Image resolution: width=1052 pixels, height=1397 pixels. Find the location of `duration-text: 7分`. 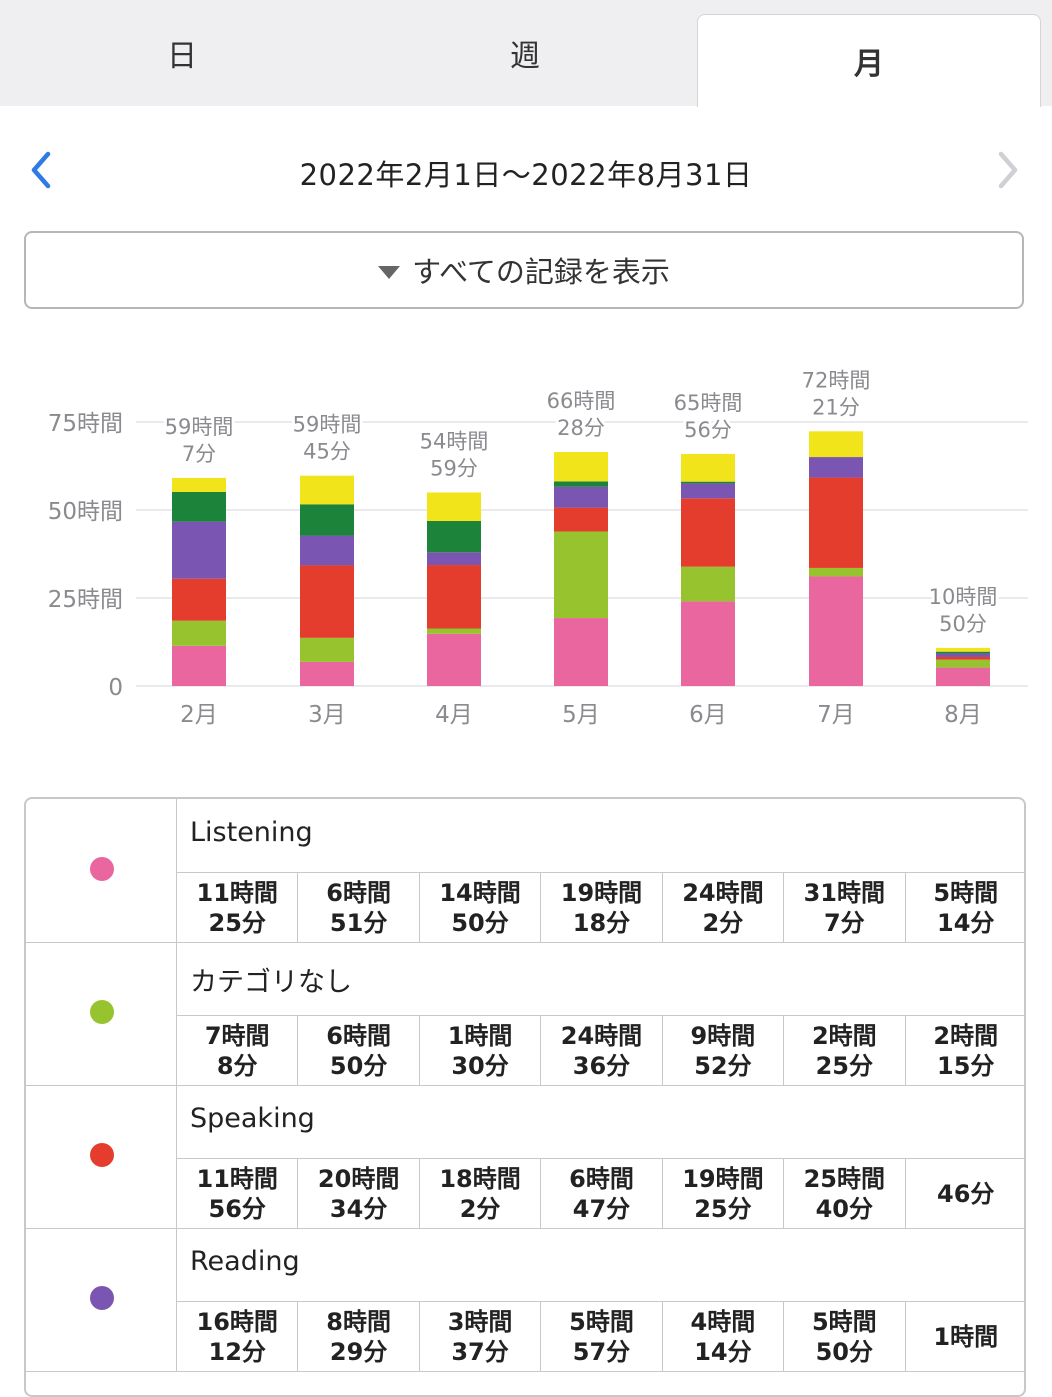

duration-text: 7分 is located at coordinates (844, 923).